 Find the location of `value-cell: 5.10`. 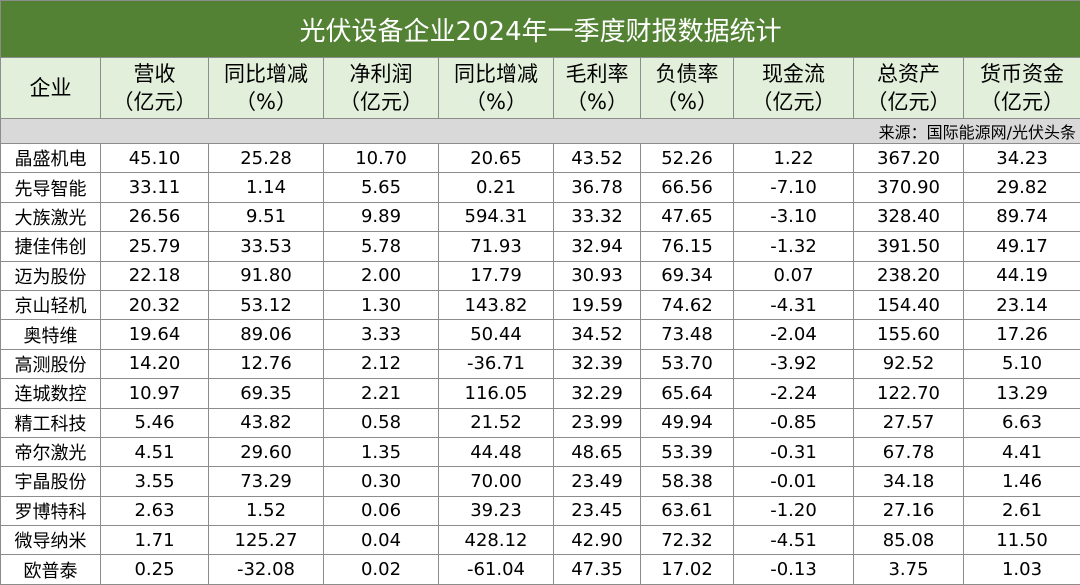

value-cell: 5.10 is located at coordinates (1021, 364).